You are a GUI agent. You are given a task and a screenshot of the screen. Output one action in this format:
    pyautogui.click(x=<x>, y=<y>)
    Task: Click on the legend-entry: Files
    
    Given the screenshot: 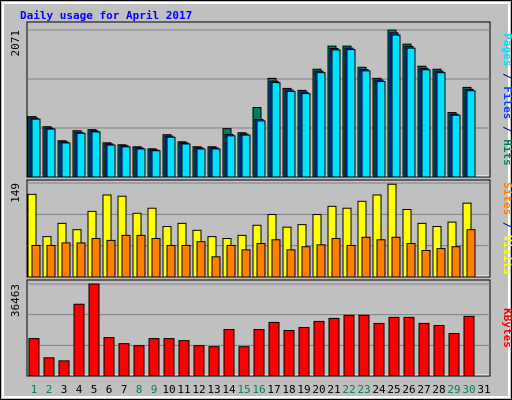 What is the action you would take?
    pyautogui.click(x=506, y=102)
    